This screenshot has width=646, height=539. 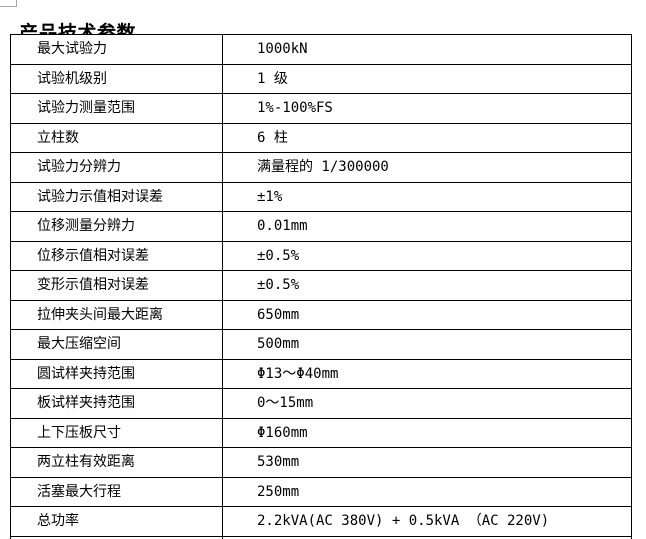 I want to click on param-value: 1000kN, so click(x=427, y=49).